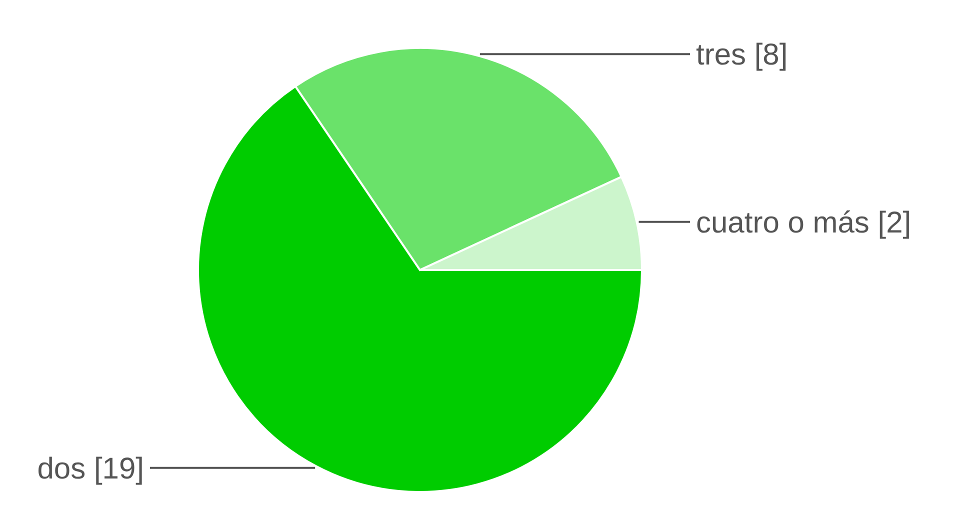 Image resolution: width=968 pixels, height=522 pixels. I want to click on slice-label: tres [8], so click(742, 55).